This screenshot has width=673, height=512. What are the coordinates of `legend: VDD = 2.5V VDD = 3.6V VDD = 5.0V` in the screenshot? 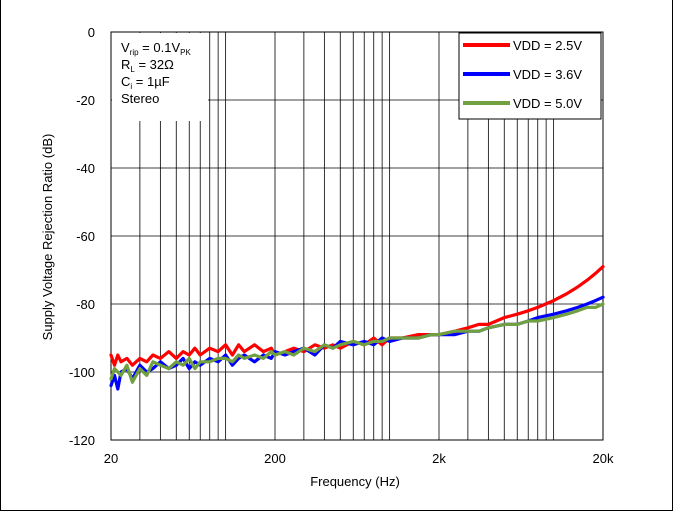 It's located at (530, 76).